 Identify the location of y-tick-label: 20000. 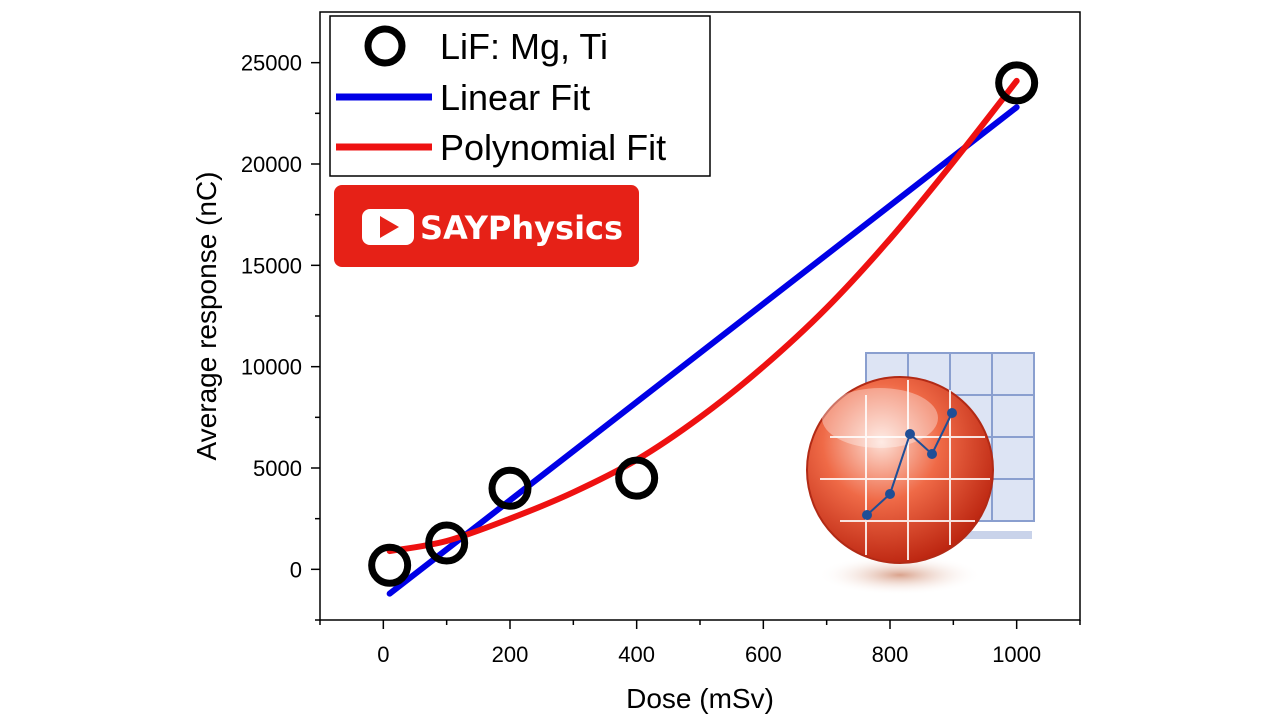
(271, 164).